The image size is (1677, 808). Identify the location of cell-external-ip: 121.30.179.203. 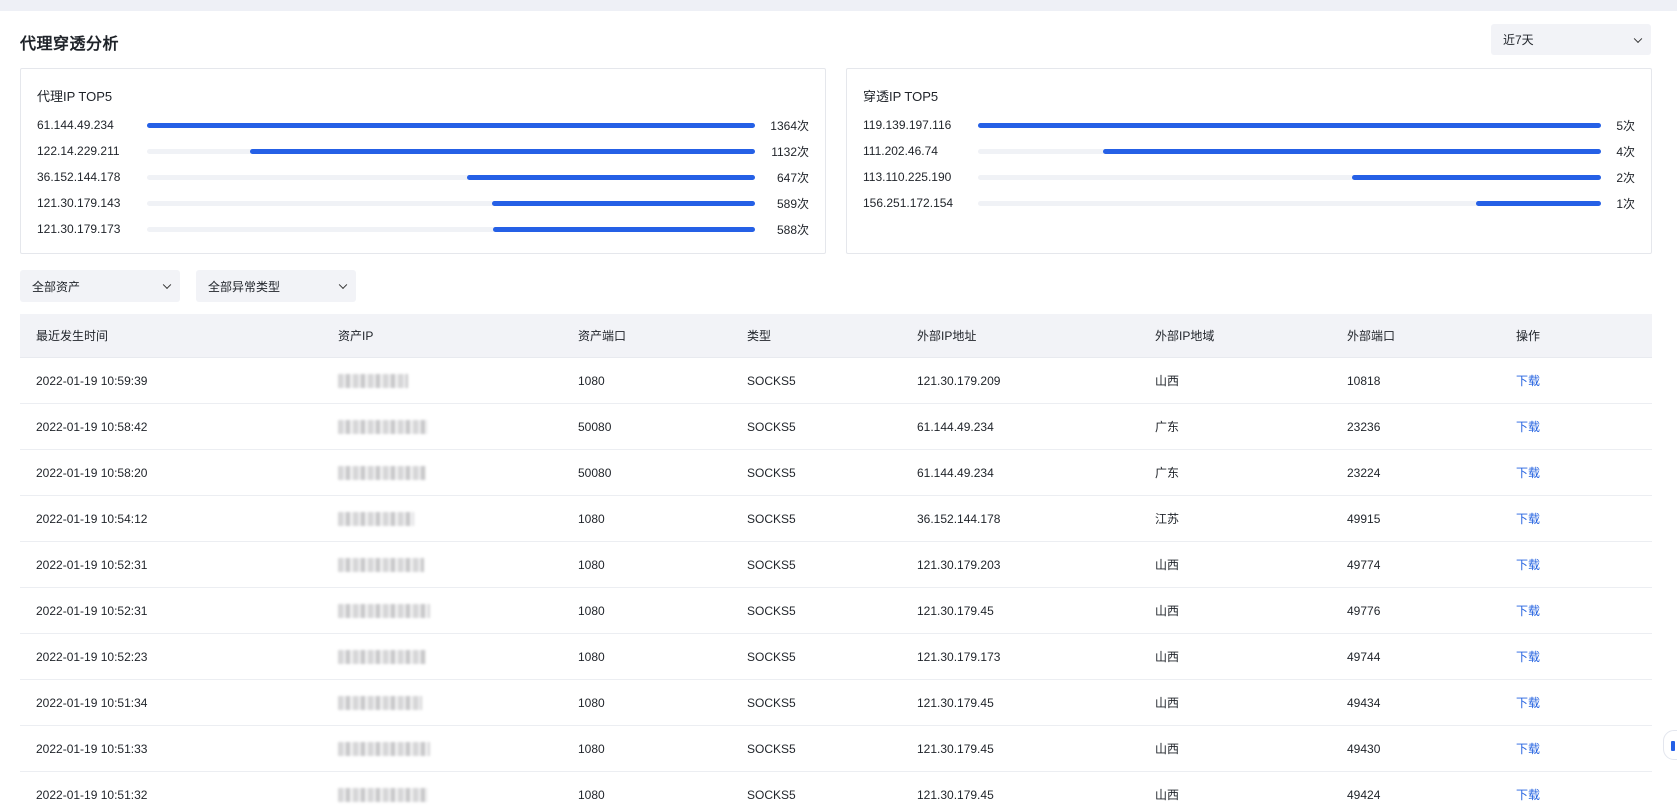
(959, 564).